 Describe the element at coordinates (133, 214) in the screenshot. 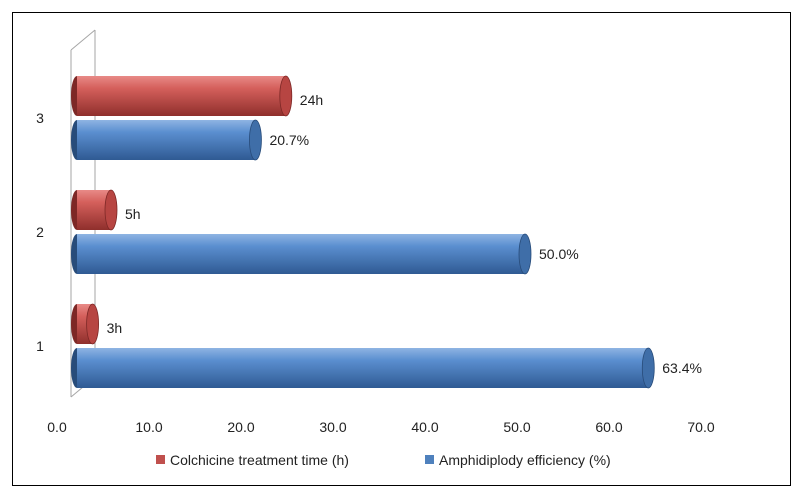

I see `data-label: 5h` at that location.